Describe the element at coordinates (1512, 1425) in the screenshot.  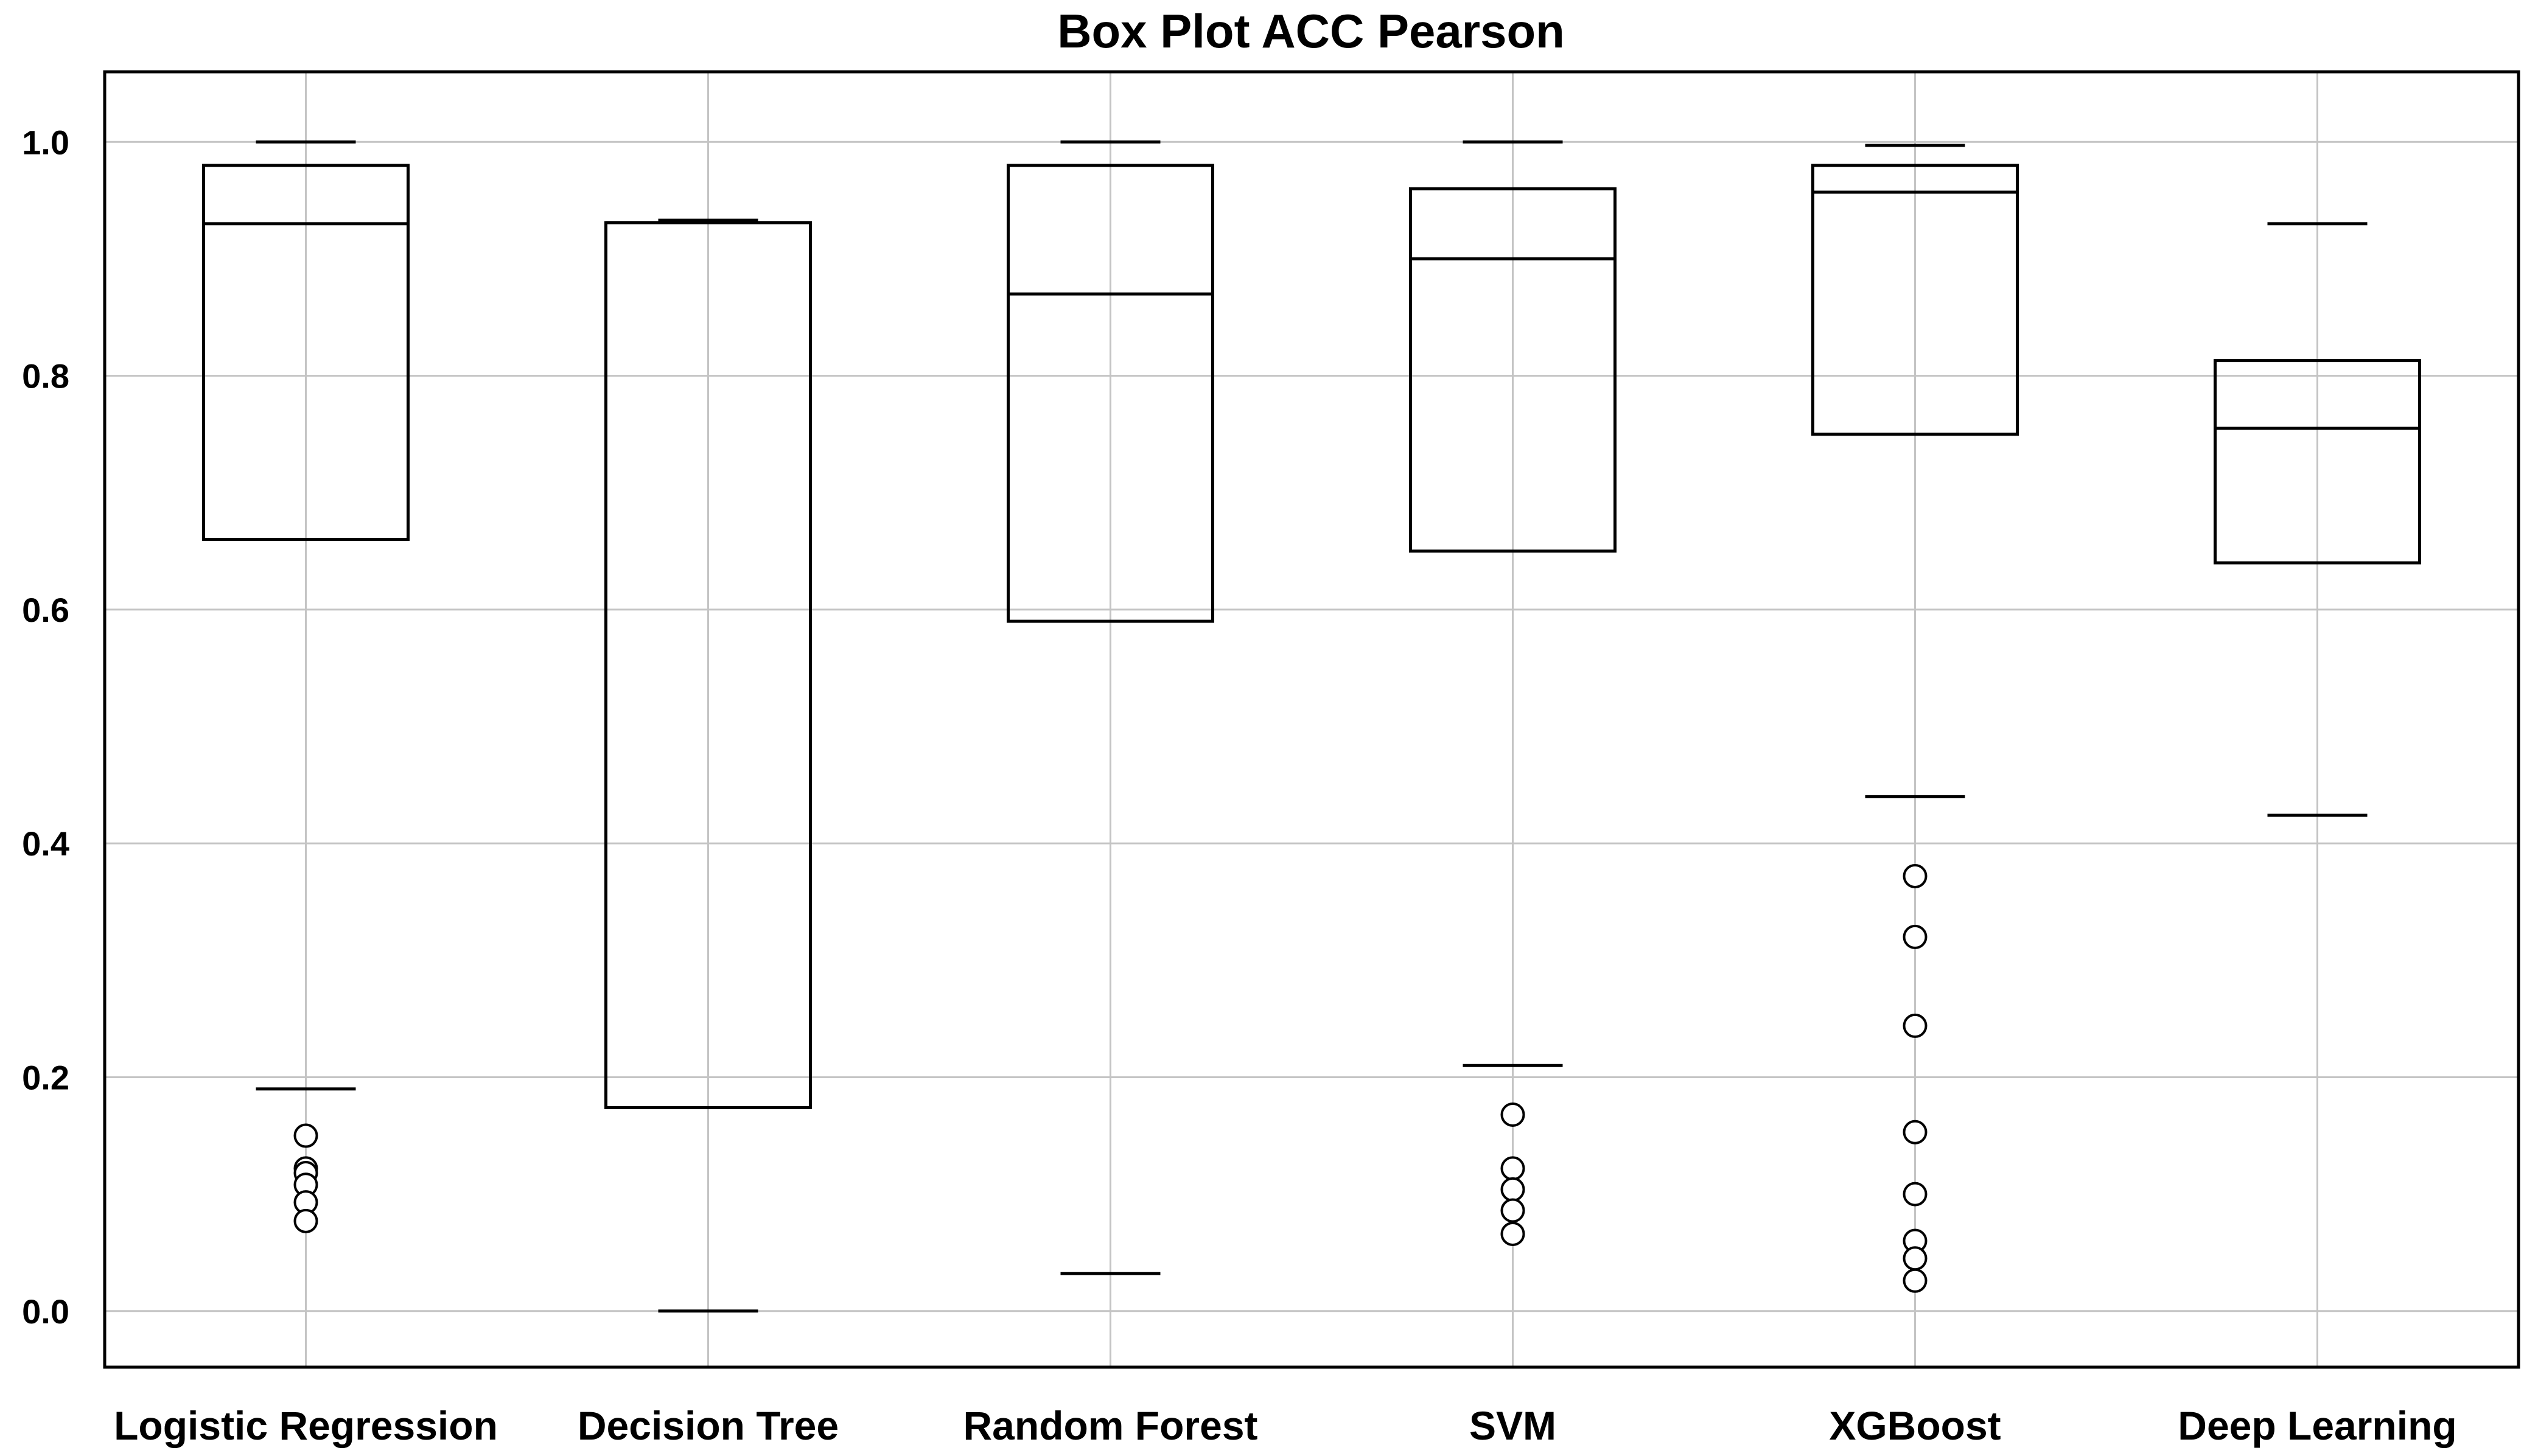
I see `x-category-label: SVM` at that location.